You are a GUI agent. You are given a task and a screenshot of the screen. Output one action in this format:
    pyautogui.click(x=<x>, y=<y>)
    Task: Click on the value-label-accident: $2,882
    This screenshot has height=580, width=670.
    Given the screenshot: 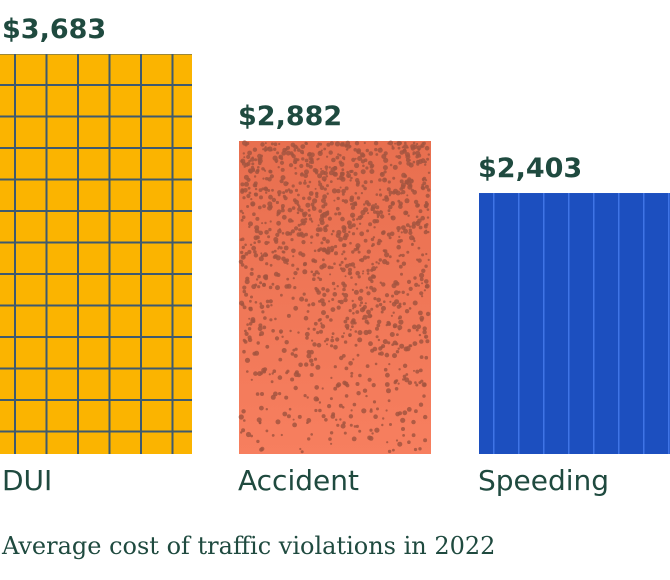 What is the action you would take?
    pyautogui.click(x=290, y=116)
    